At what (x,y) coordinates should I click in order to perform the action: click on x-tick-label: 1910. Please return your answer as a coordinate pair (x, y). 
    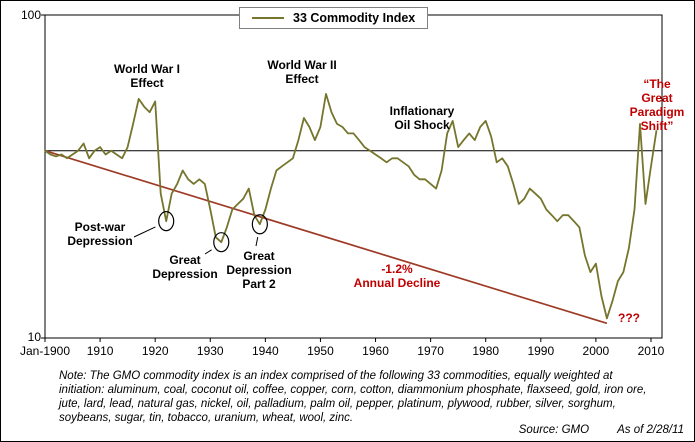
    Looking at the image, I should click on (100, 351).